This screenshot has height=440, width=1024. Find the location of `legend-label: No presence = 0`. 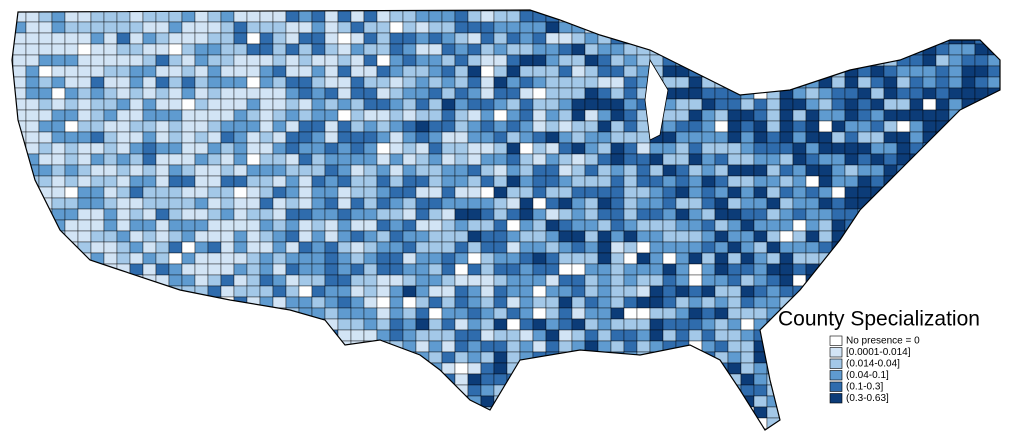

legend-label: No presence = 0 is located at coordinates (883, 341).